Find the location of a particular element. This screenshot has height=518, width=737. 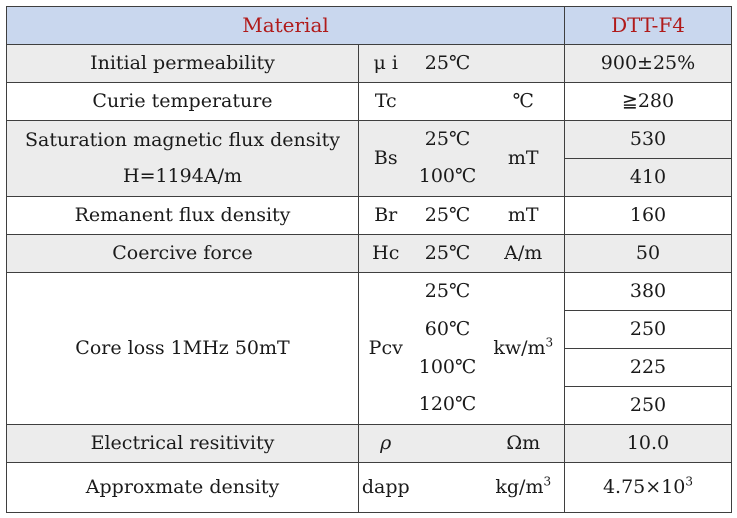

header-material: Material is located at coordinates (285, 25).